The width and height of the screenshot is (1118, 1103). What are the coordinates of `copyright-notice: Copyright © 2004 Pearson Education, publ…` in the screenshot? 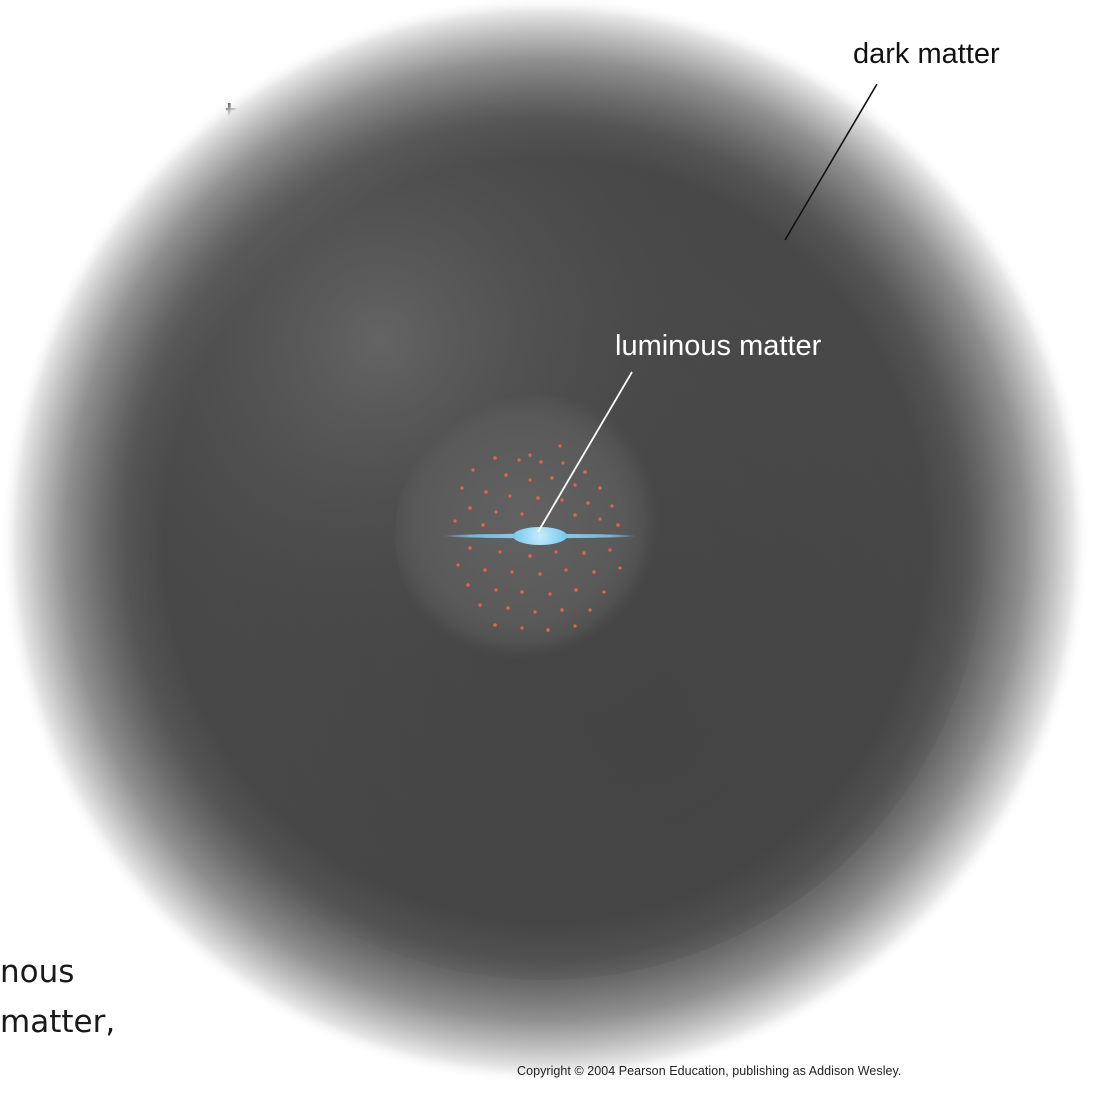 It's located at (709, 1071).